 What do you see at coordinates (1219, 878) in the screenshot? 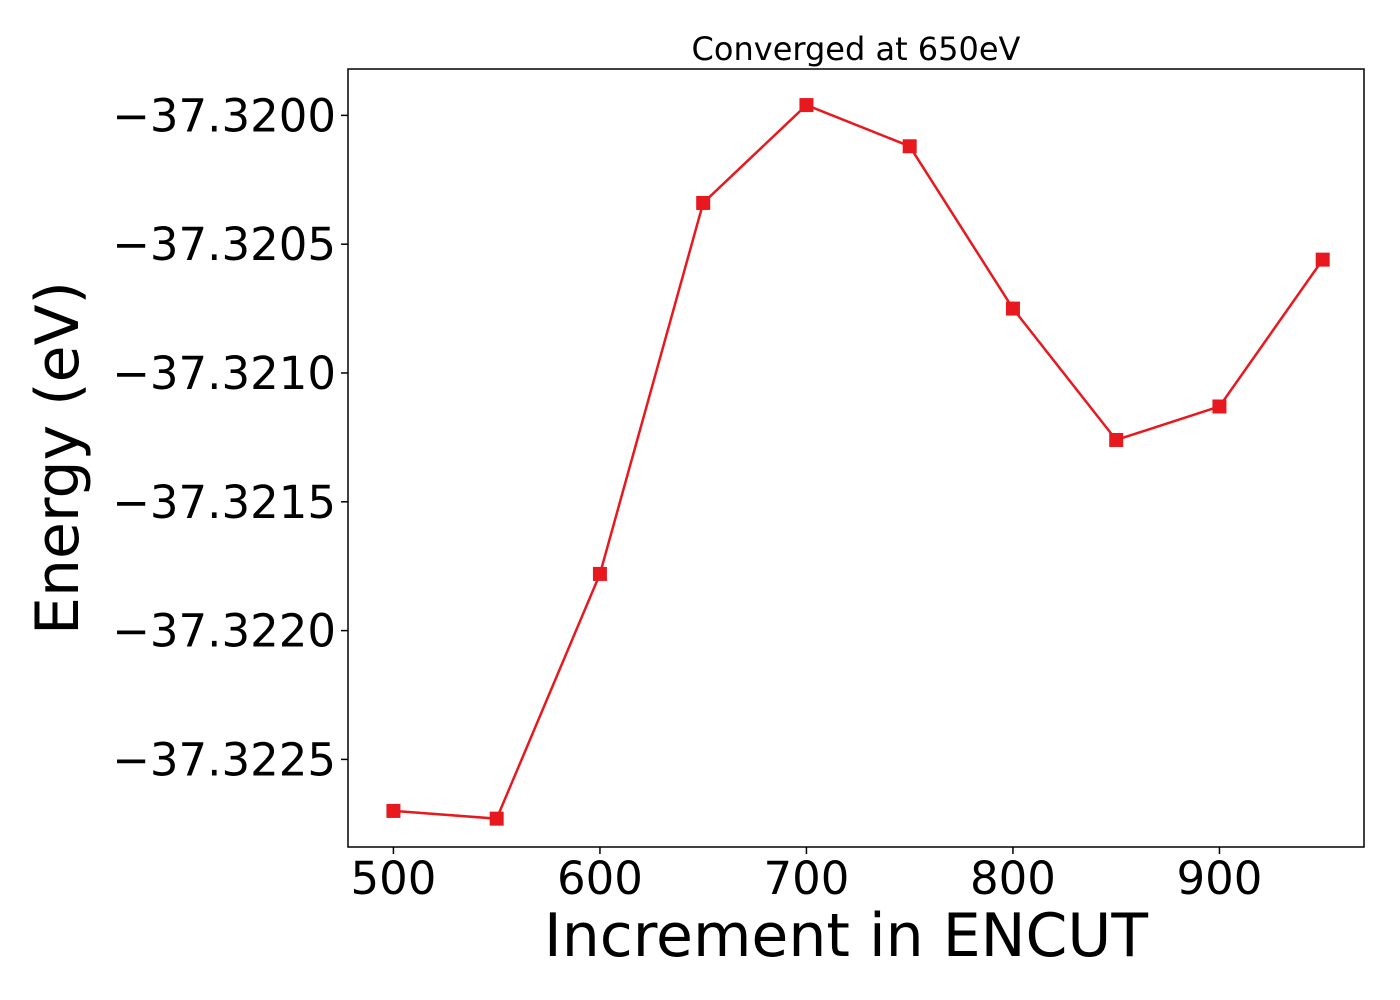
I see `x-tick-label: 900` at bounding box center [1219, 878].